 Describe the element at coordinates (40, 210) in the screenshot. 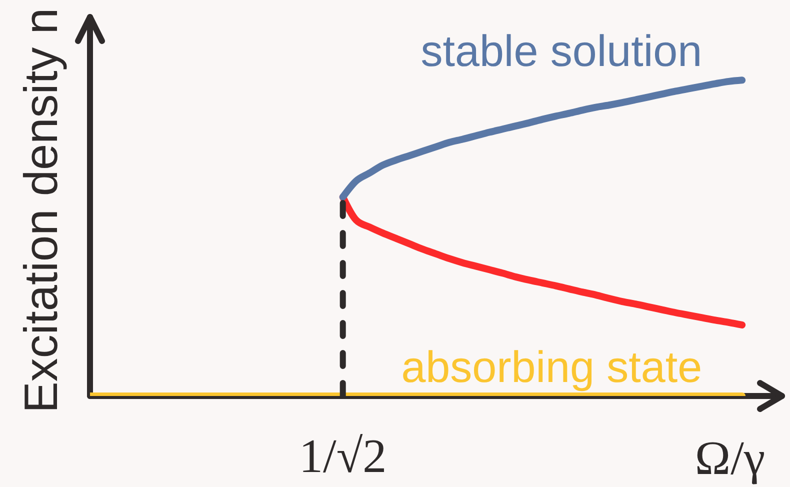

I see `y-axis-title: Excitation density n` at that location.